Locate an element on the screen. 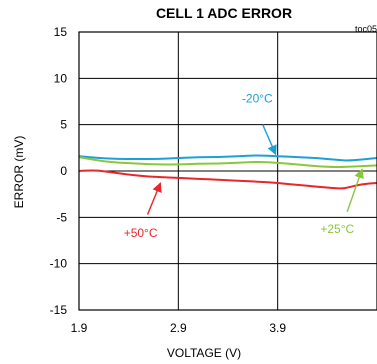 The height and width of the screenshot is (364, 377). x-axis-label: VOLTAGE (V) is located at coordinates (204, 353).